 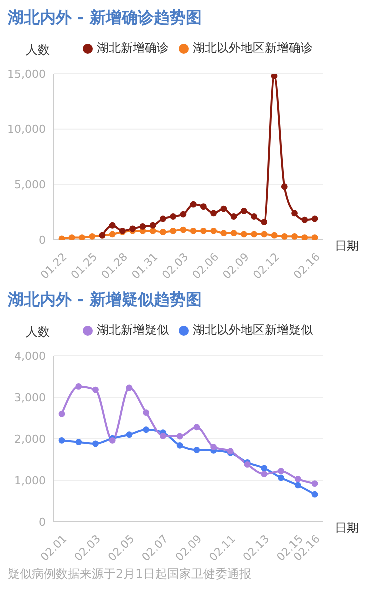 What do you see at coordinates (133, 48) in the screenshot?
I see `legend-label: 湖北新增确诊` at bounding box center [133, 48].